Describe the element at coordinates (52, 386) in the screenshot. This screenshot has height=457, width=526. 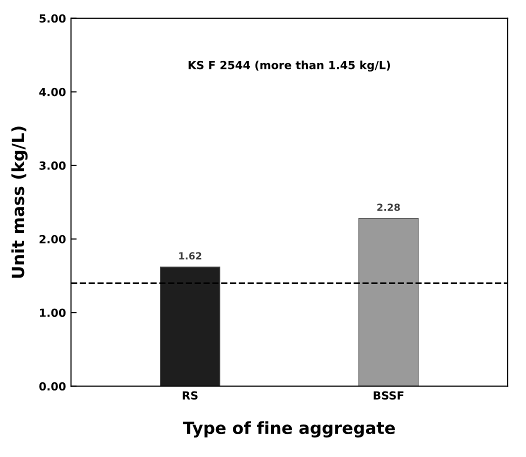
I see `y-tick-label: 0.00` at that location.